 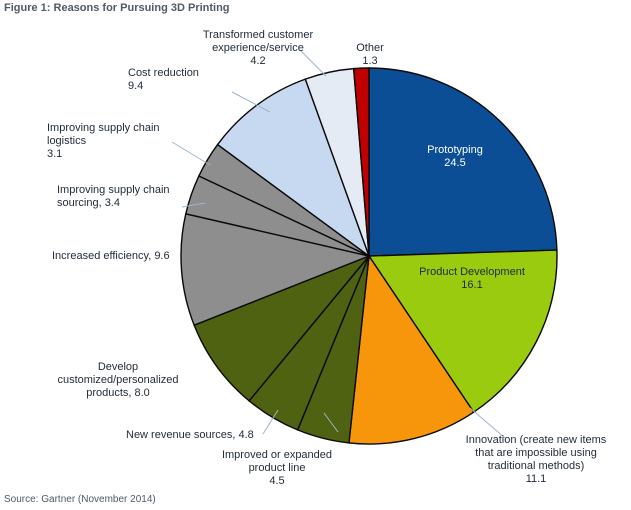 I want to click on slice-label: Prototyping 24.5, so click(x=455, y=156).